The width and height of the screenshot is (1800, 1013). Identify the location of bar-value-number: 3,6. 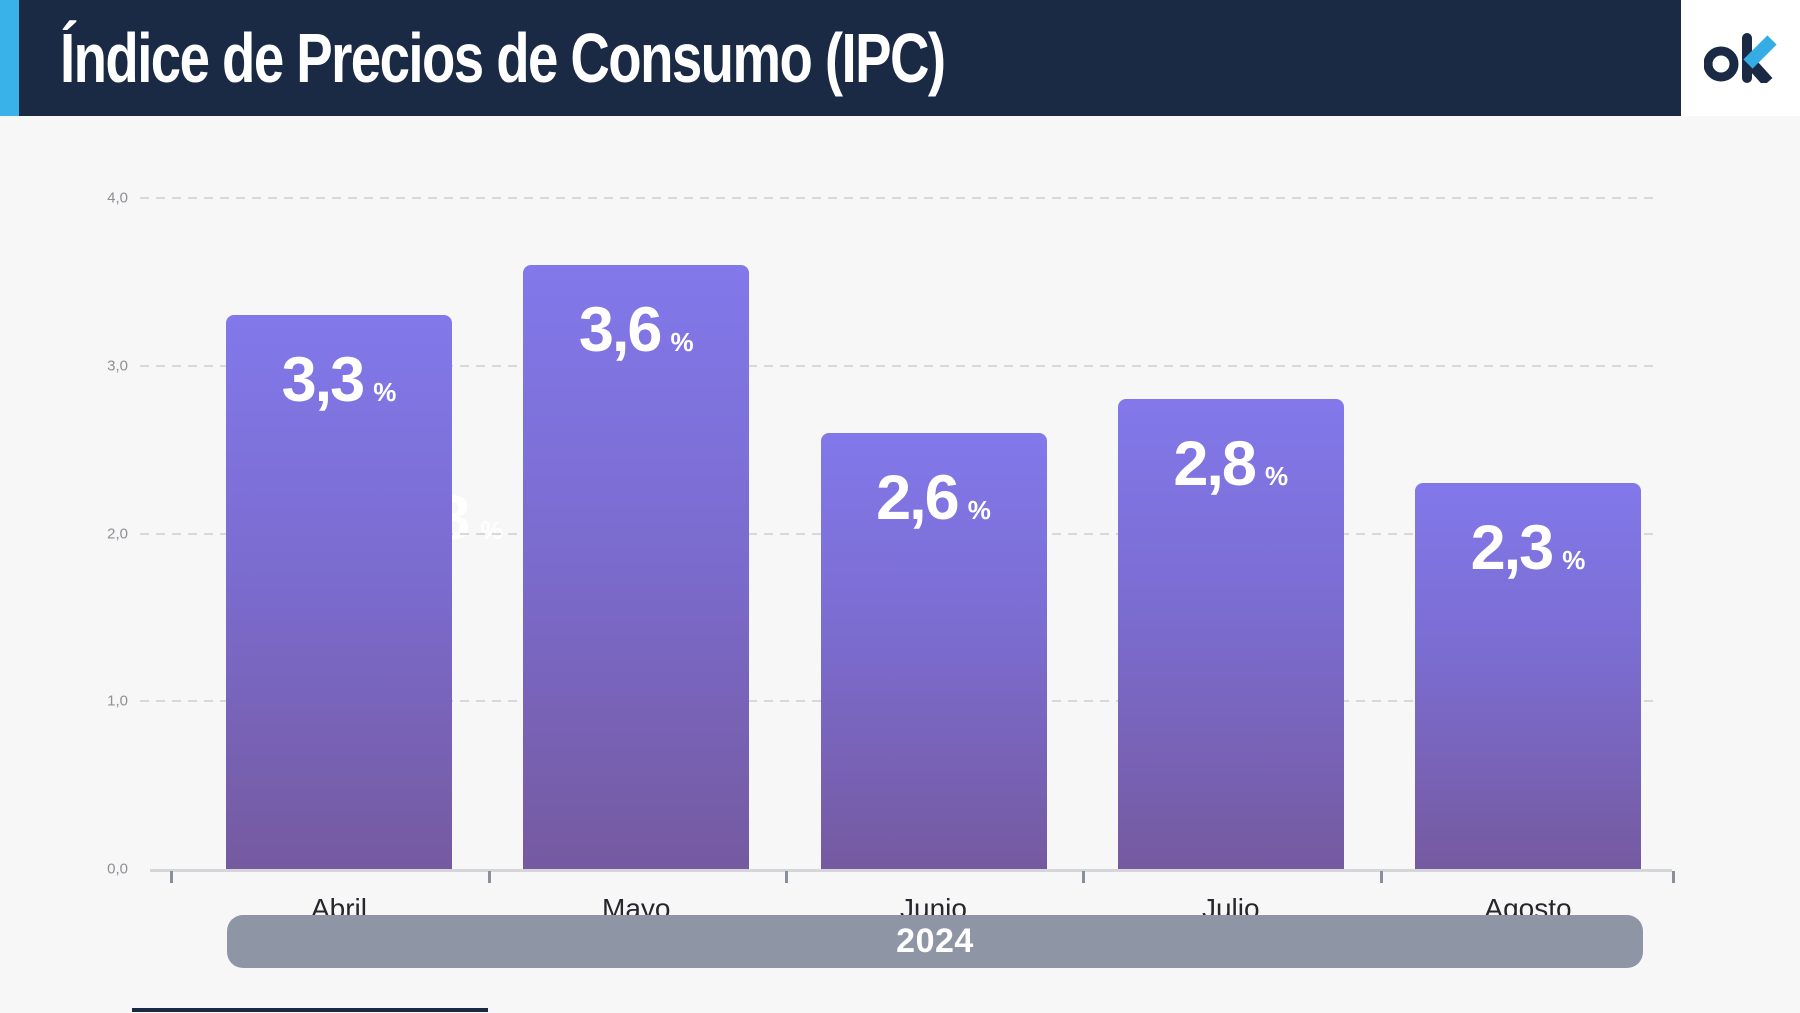
(620, 330).